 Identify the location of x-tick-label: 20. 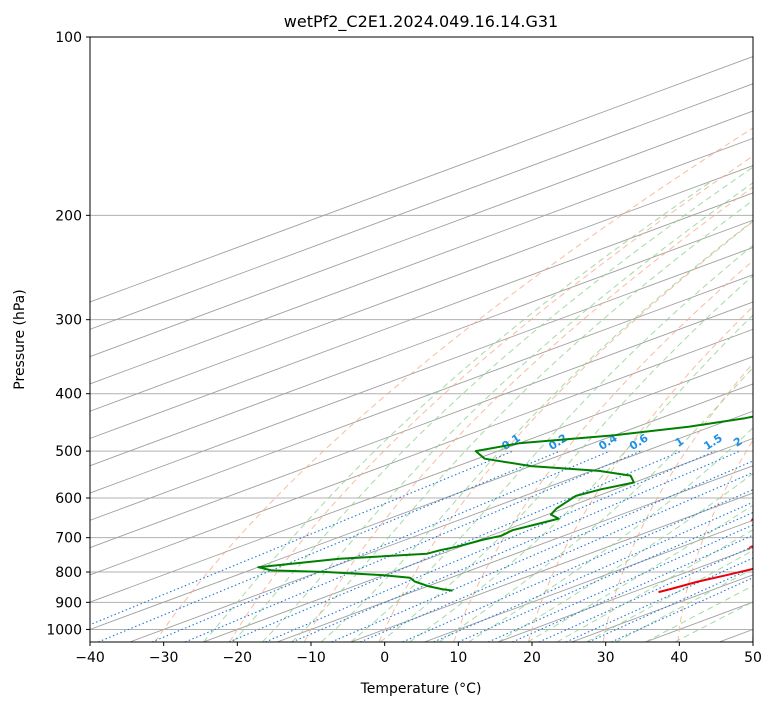
(532, 658).